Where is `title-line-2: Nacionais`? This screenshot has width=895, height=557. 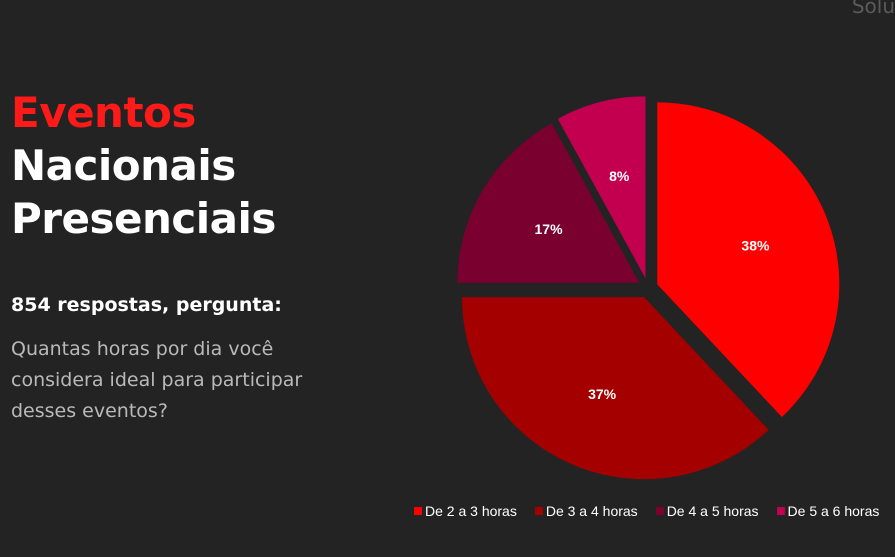
title-line-2: Nacionais is located at coordinates (123, 165).